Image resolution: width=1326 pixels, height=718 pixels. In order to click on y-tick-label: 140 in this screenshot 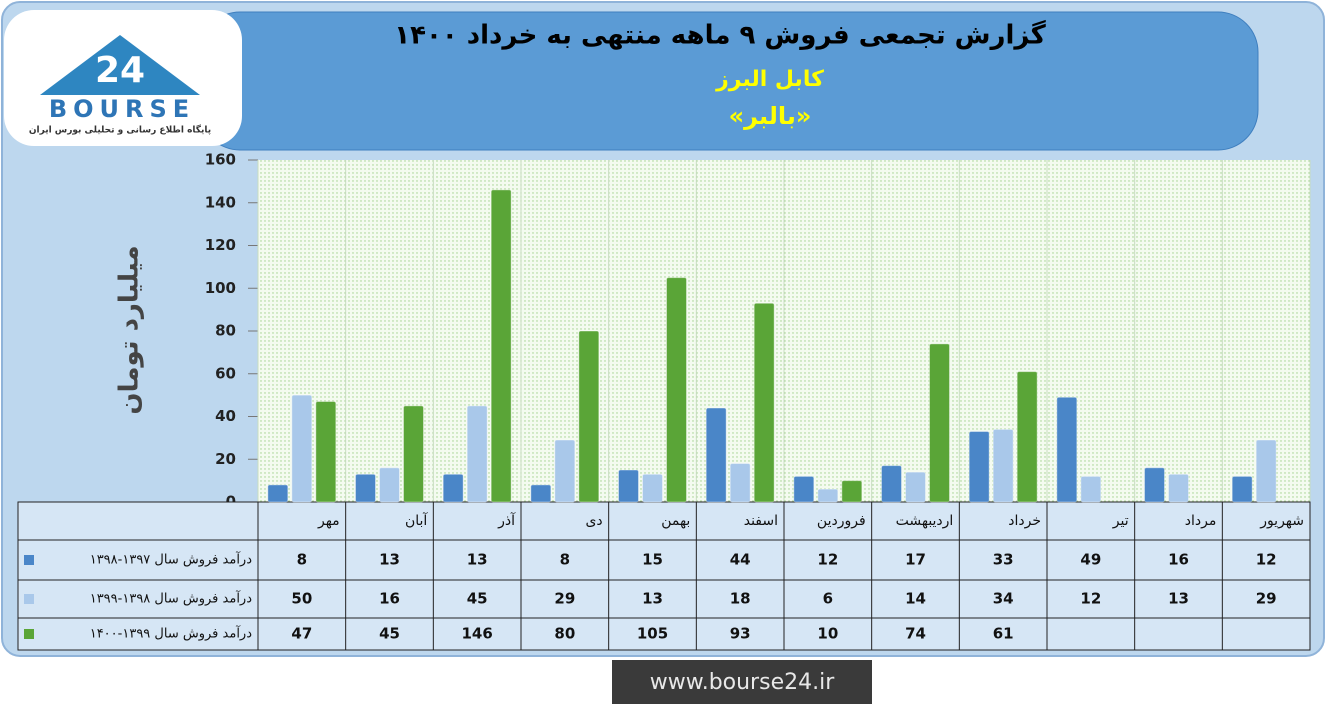, I will do `click(220, 202)`.